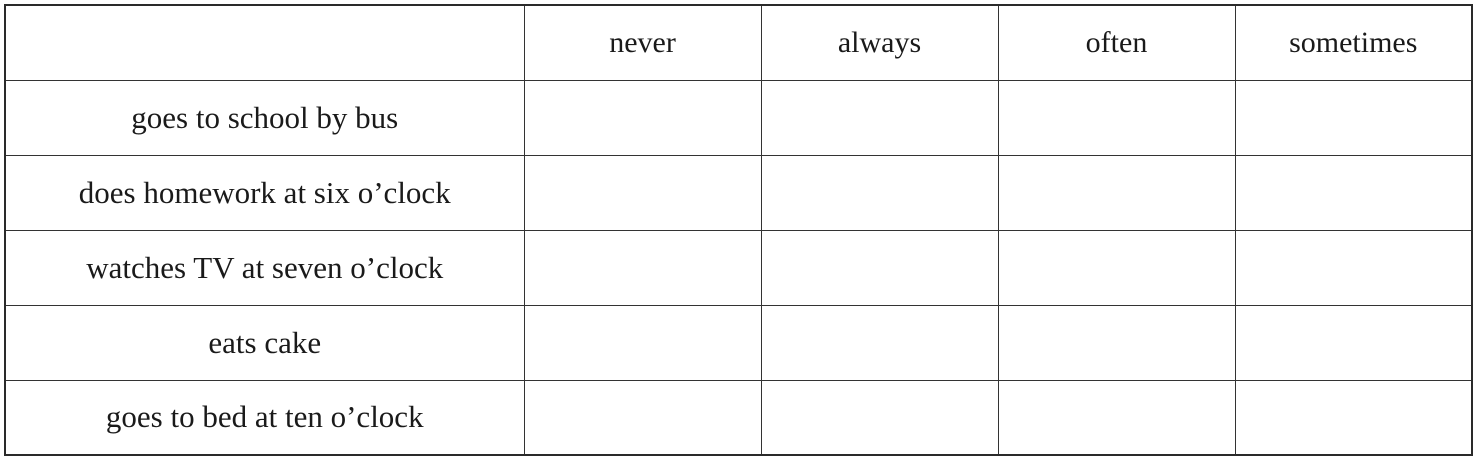 The height and width of the screenshot is (459, 1474). Describe the element at coordinates (1353, 42) in the screenshot. I see `header-sometimes: sometimes` at that location.